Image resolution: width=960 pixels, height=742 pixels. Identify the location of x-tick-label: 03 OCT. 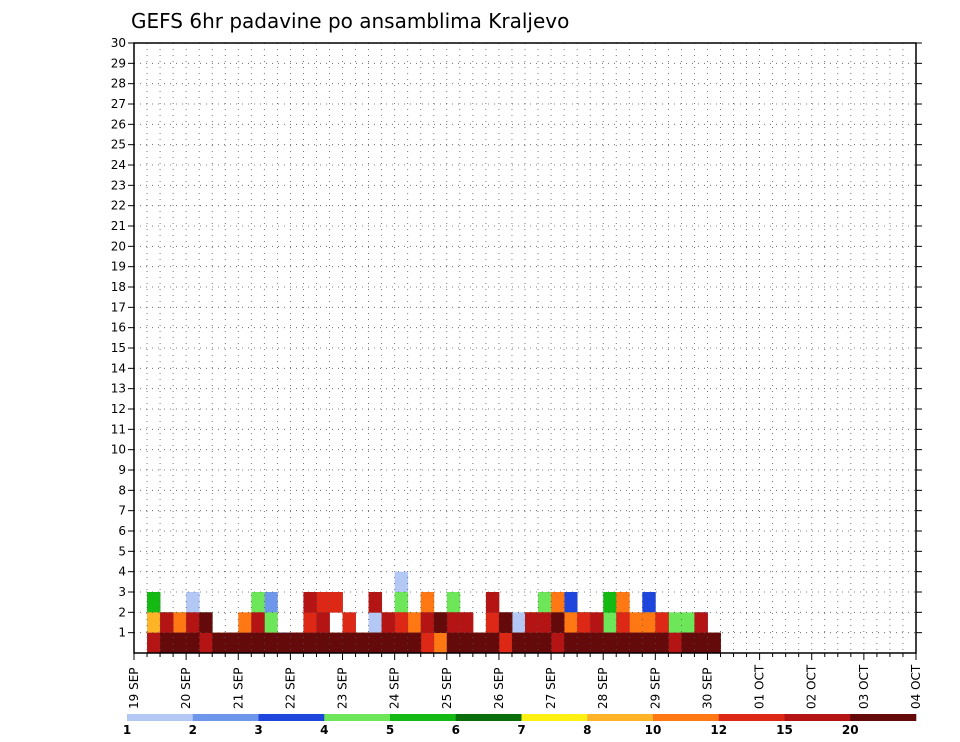
(864, 686).